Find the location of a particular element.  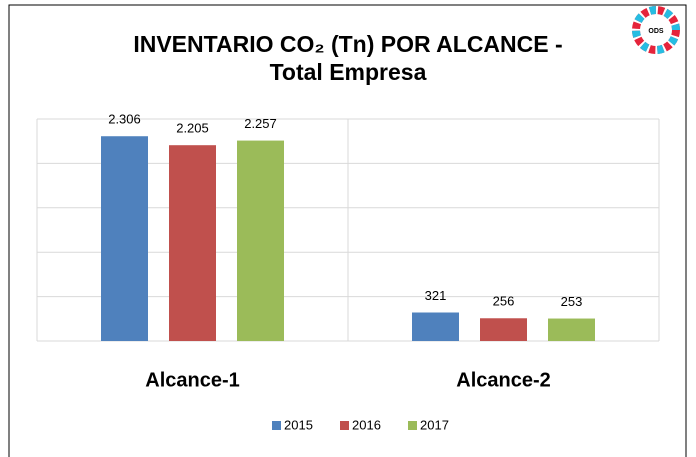

logo-wheel is located at coordinates (656, 30).